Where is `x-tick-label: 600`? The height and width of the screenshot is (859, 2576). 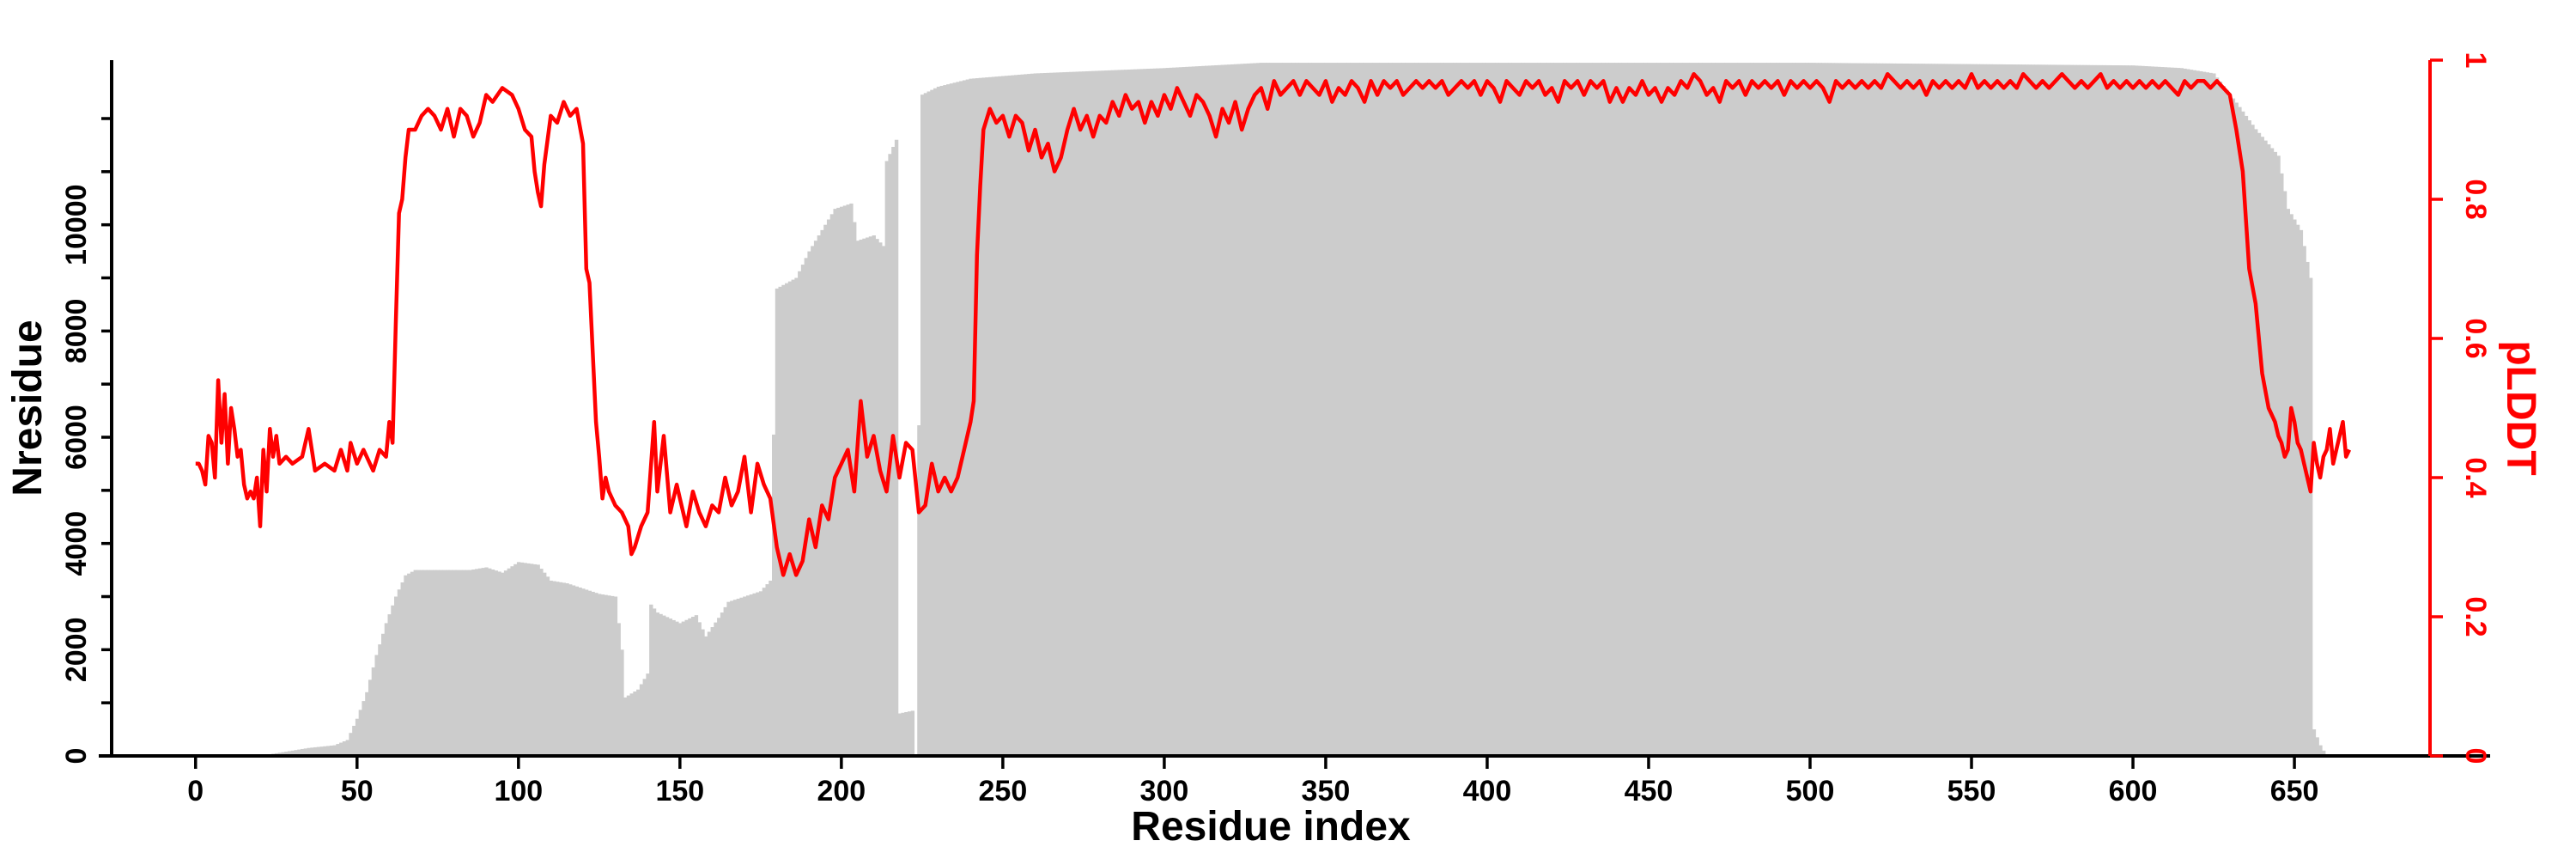
x-tick-label: 600 is located at coordinates (2134, 791).